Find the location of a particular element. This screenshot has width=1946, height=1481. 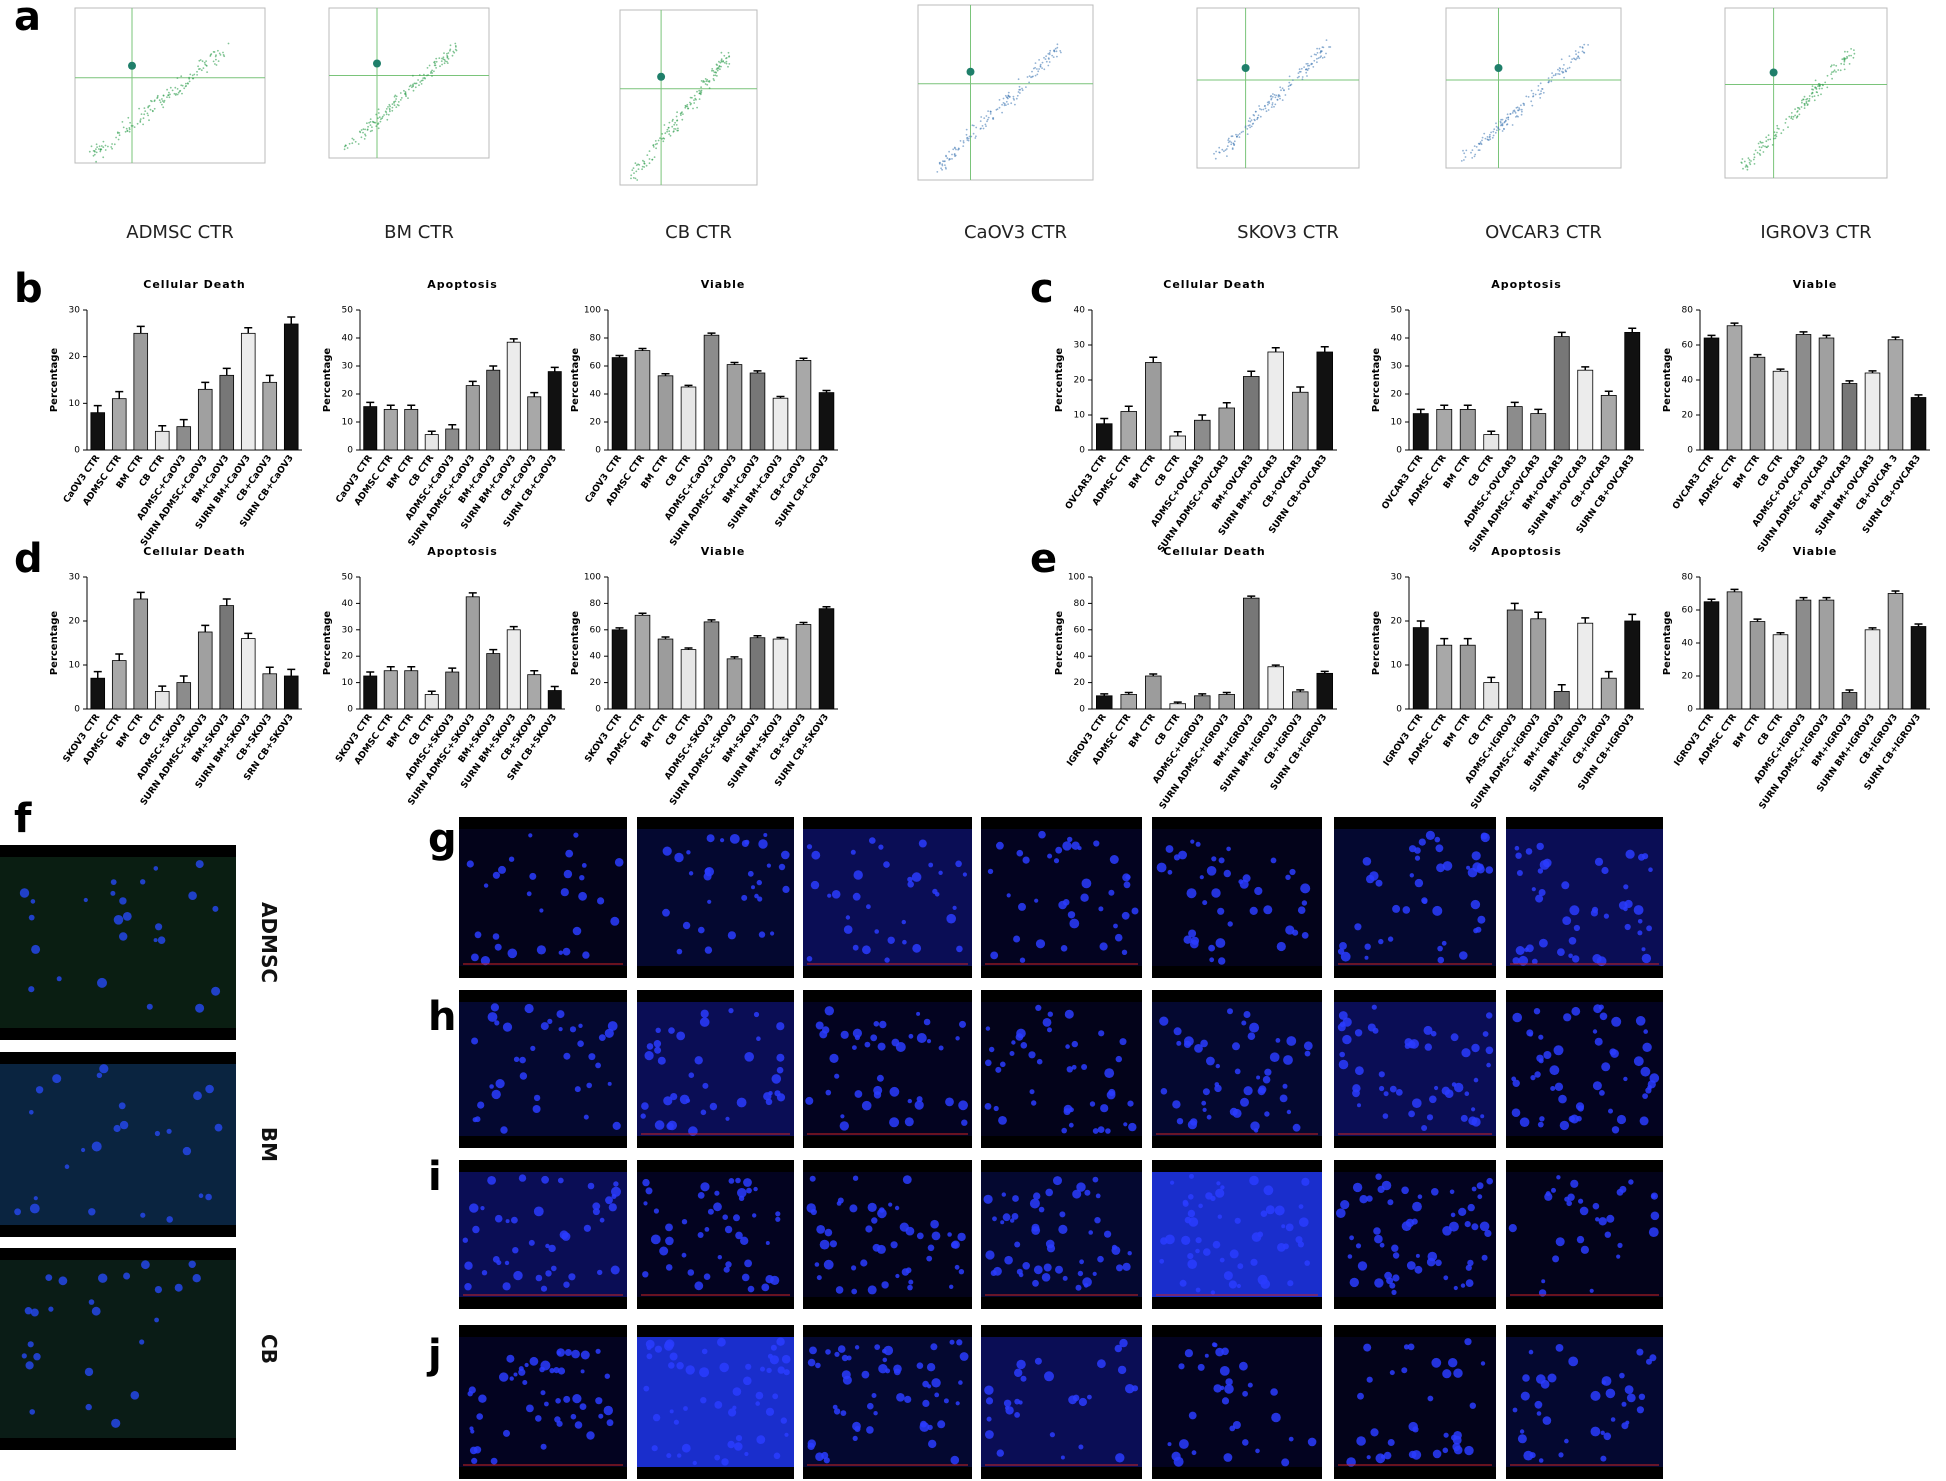

micrograph is located at coordinates (118, 1349).